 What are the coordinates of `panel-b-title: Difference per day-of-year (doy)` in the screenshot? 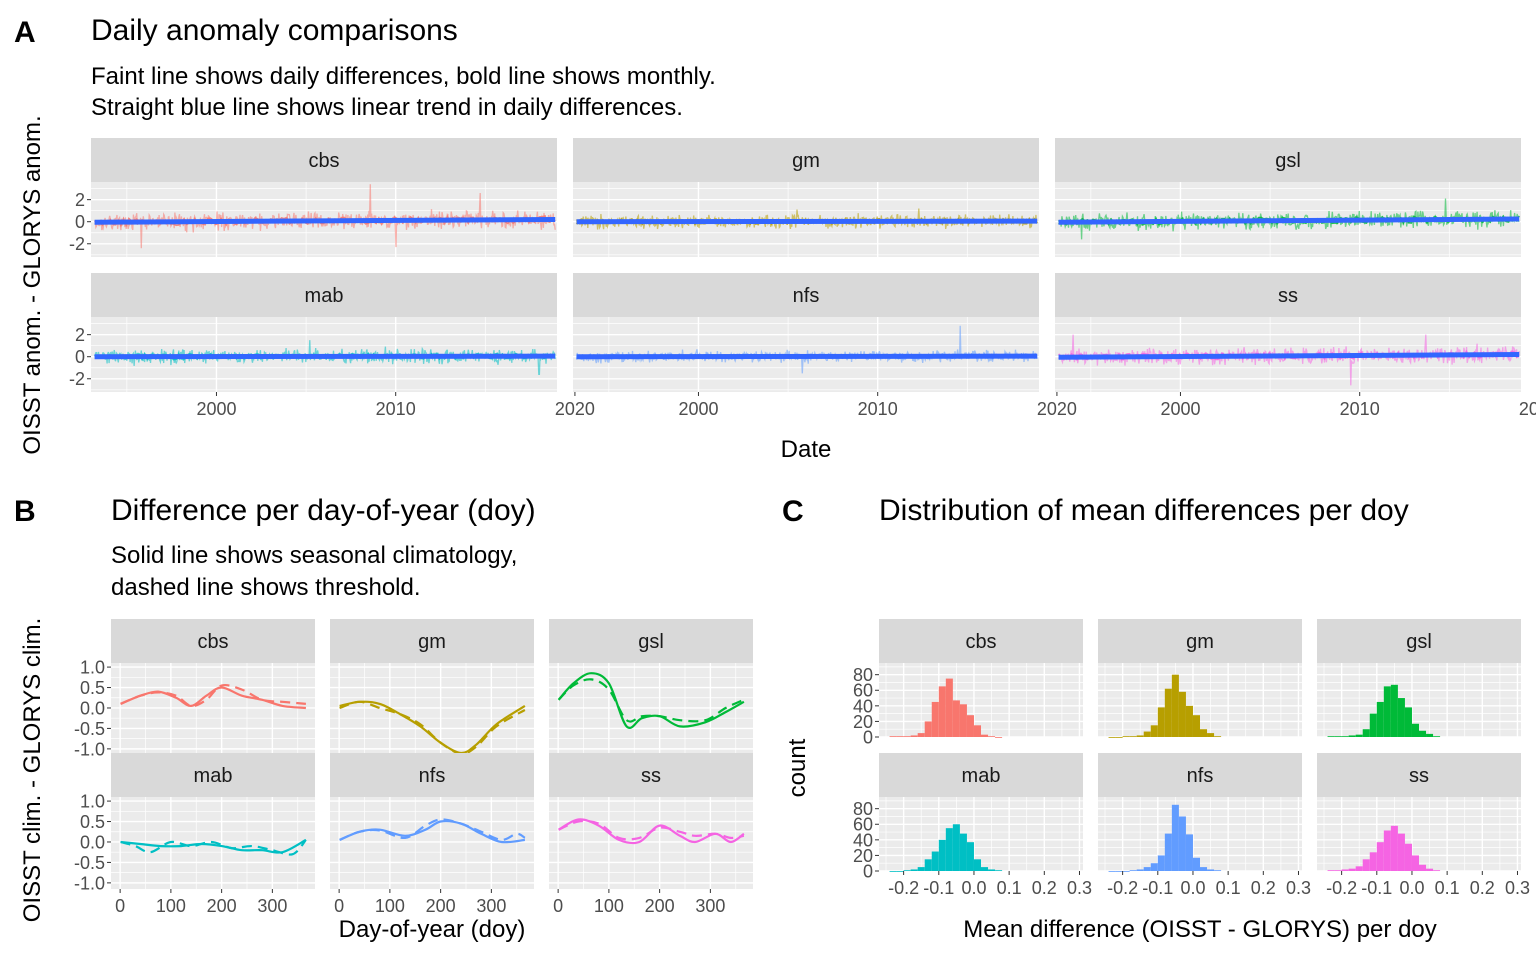 It's located at (323, 510).